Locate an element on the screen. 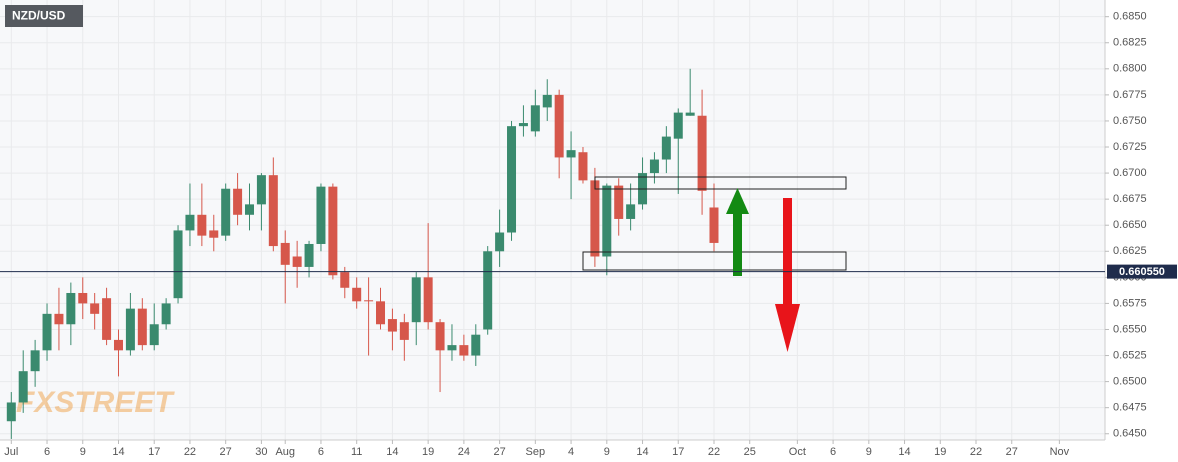 The image size is (1178, 462). x-tick-label: Nov is located at coordinates (1060, 452).